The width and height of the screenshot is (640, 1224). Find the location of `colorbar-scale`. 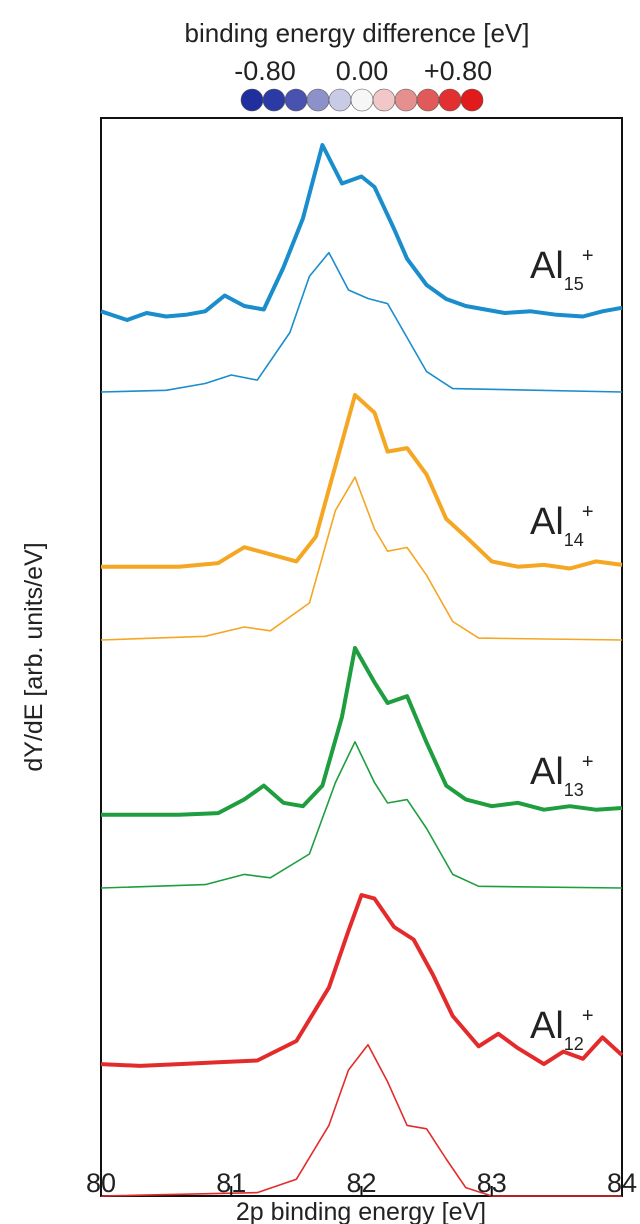

colorbar-scale is located at coordinates (362, 100).